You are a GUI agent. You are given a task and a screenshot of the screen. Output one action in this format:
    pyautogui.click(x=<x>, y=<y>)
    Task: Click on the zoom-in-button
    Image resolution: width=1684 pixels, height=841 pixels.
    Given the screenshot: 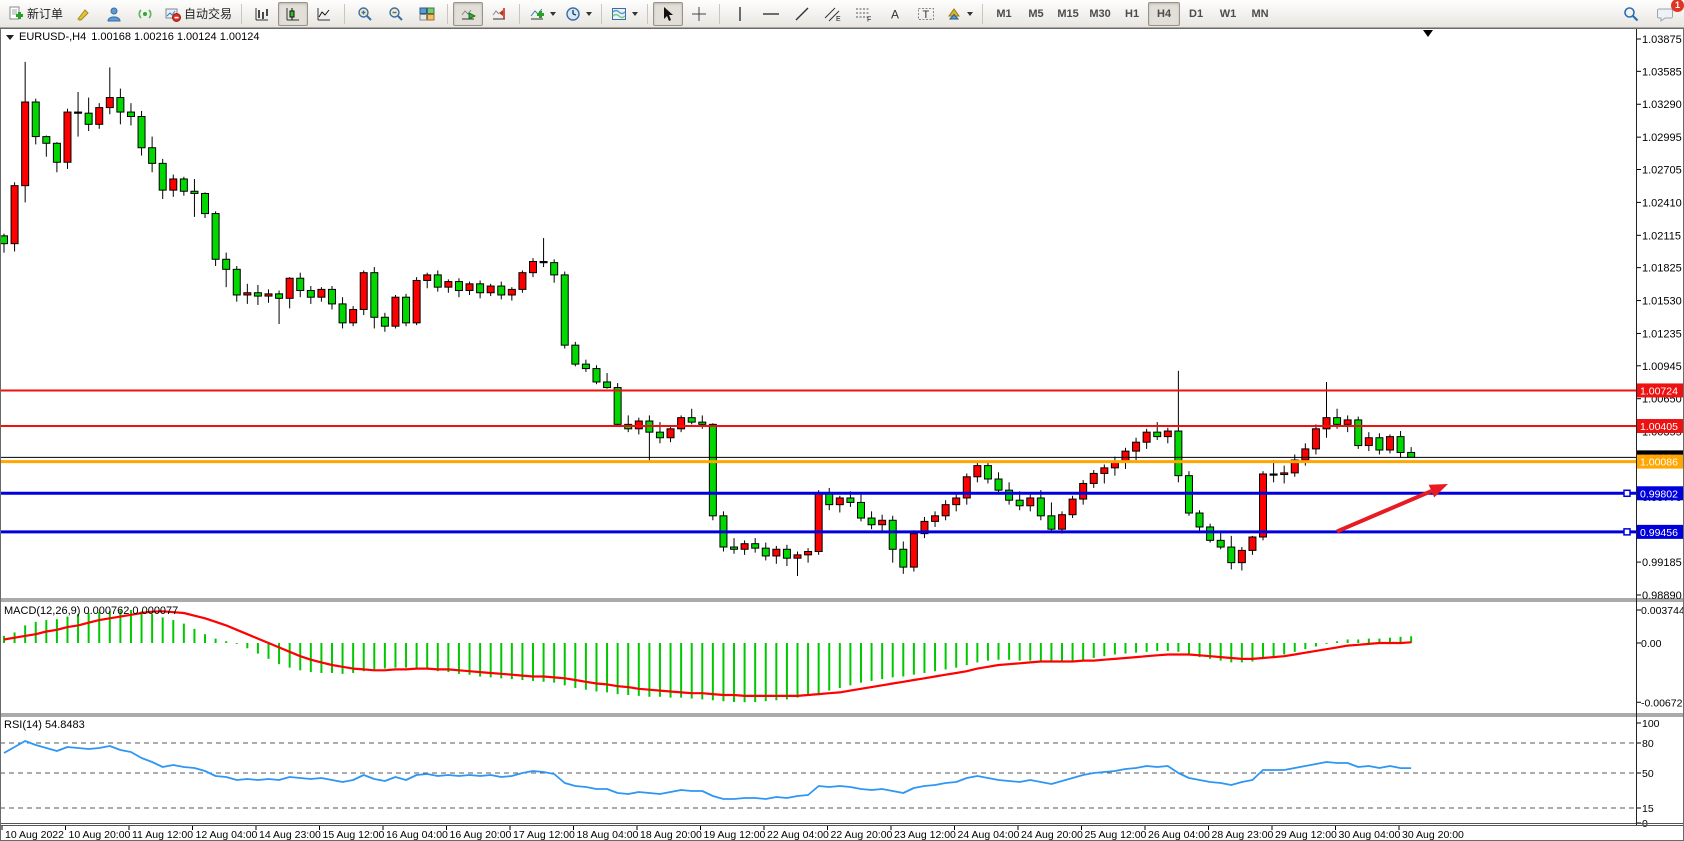 What is the action you would take?
    pyautogui.click(x=365, y=14)
    